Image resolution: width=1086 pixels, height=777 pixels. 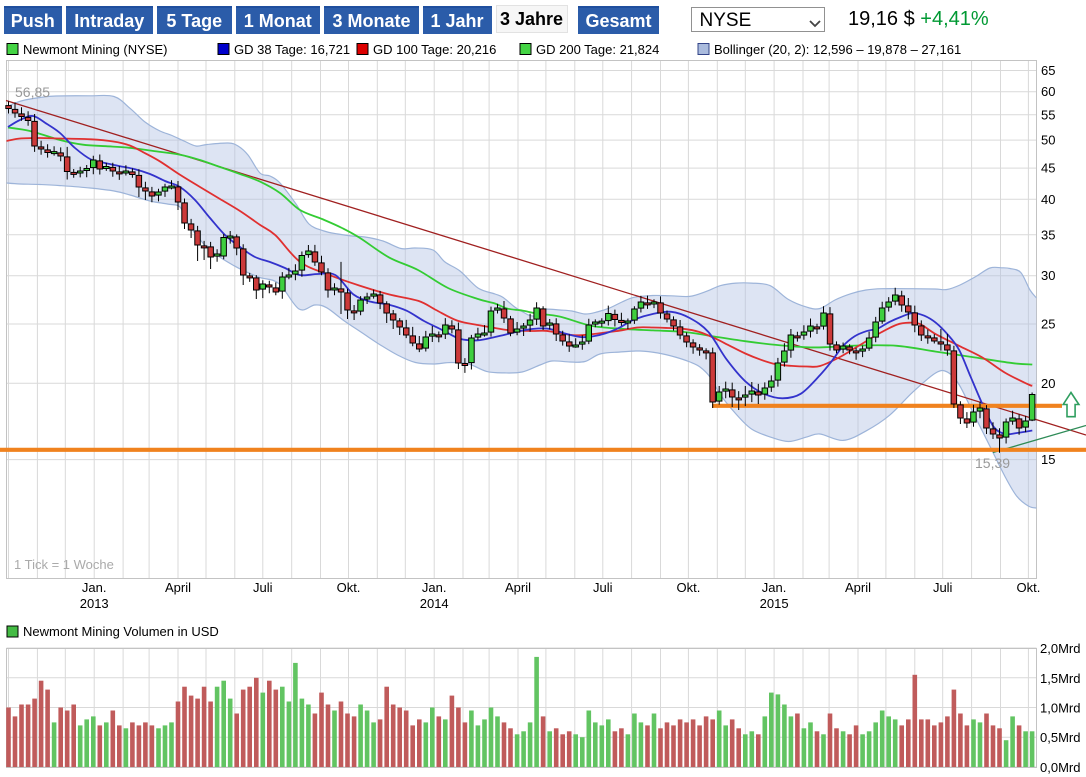 What do you see at coordinates (1048, 199) in the screenshot?
I see `svg-text: 40` at bounding box center [1048, 199].